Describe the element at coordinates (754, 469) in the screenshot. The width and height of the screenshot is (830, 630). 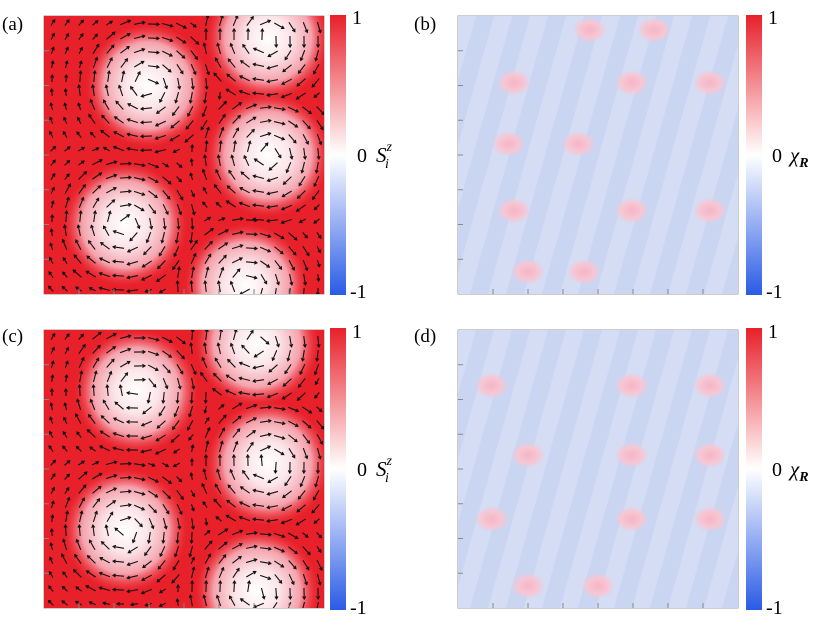
I see `panel-d-colorbar-gradient` at that location.